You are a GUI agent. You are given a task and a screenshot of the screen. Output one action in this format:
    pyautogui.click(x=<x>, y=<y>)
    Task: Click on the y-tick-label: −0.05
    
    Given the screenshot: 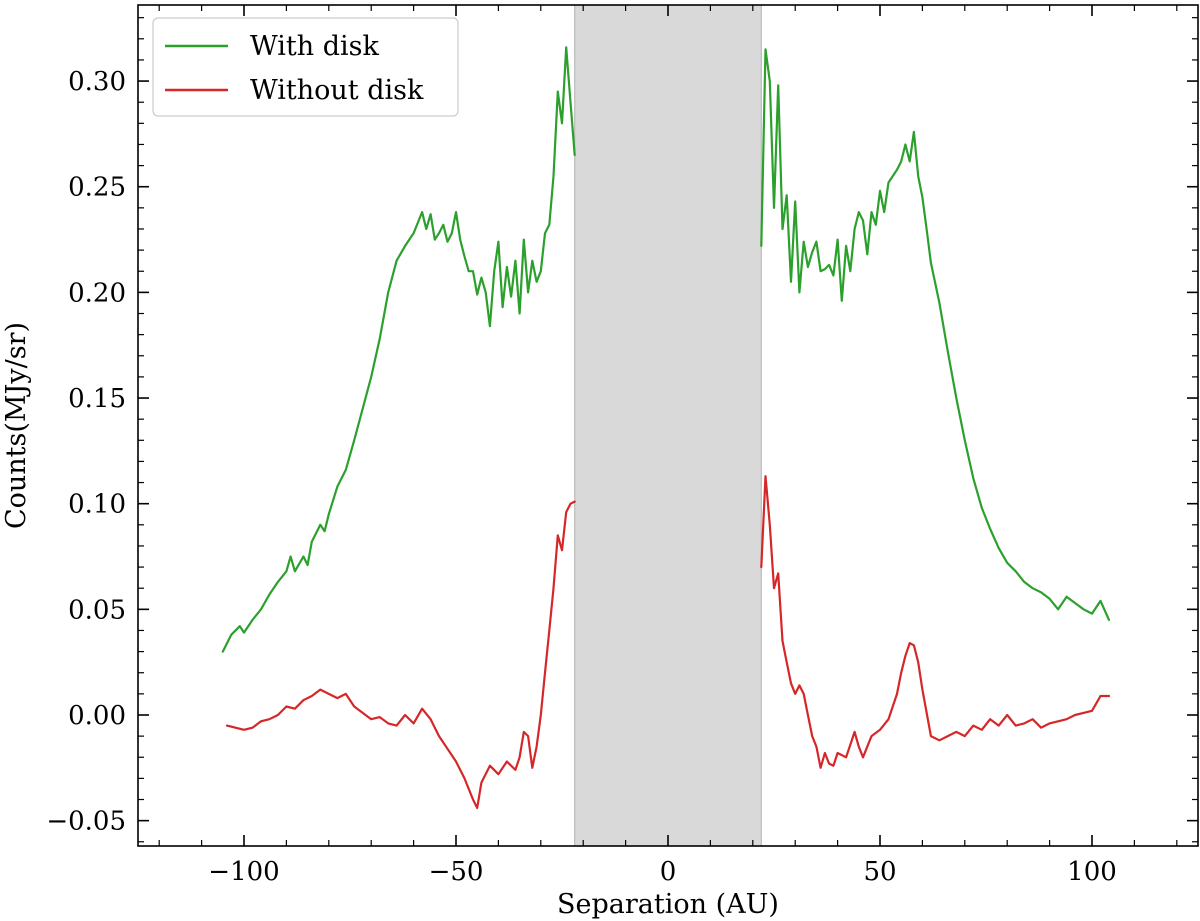 What is the action you would take?
    pyautogui.click(x=86, y=822)
    